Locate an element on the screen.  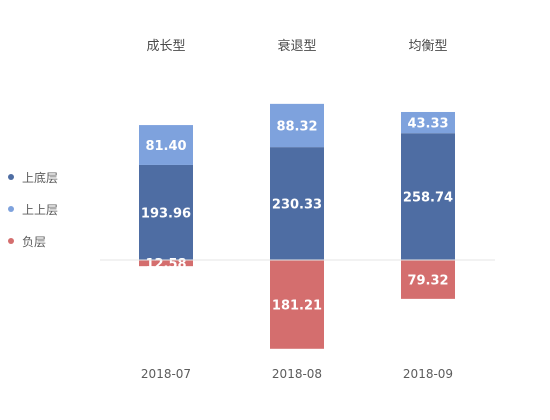
legend-label: 上上层 is located at coordinates (40, 209).